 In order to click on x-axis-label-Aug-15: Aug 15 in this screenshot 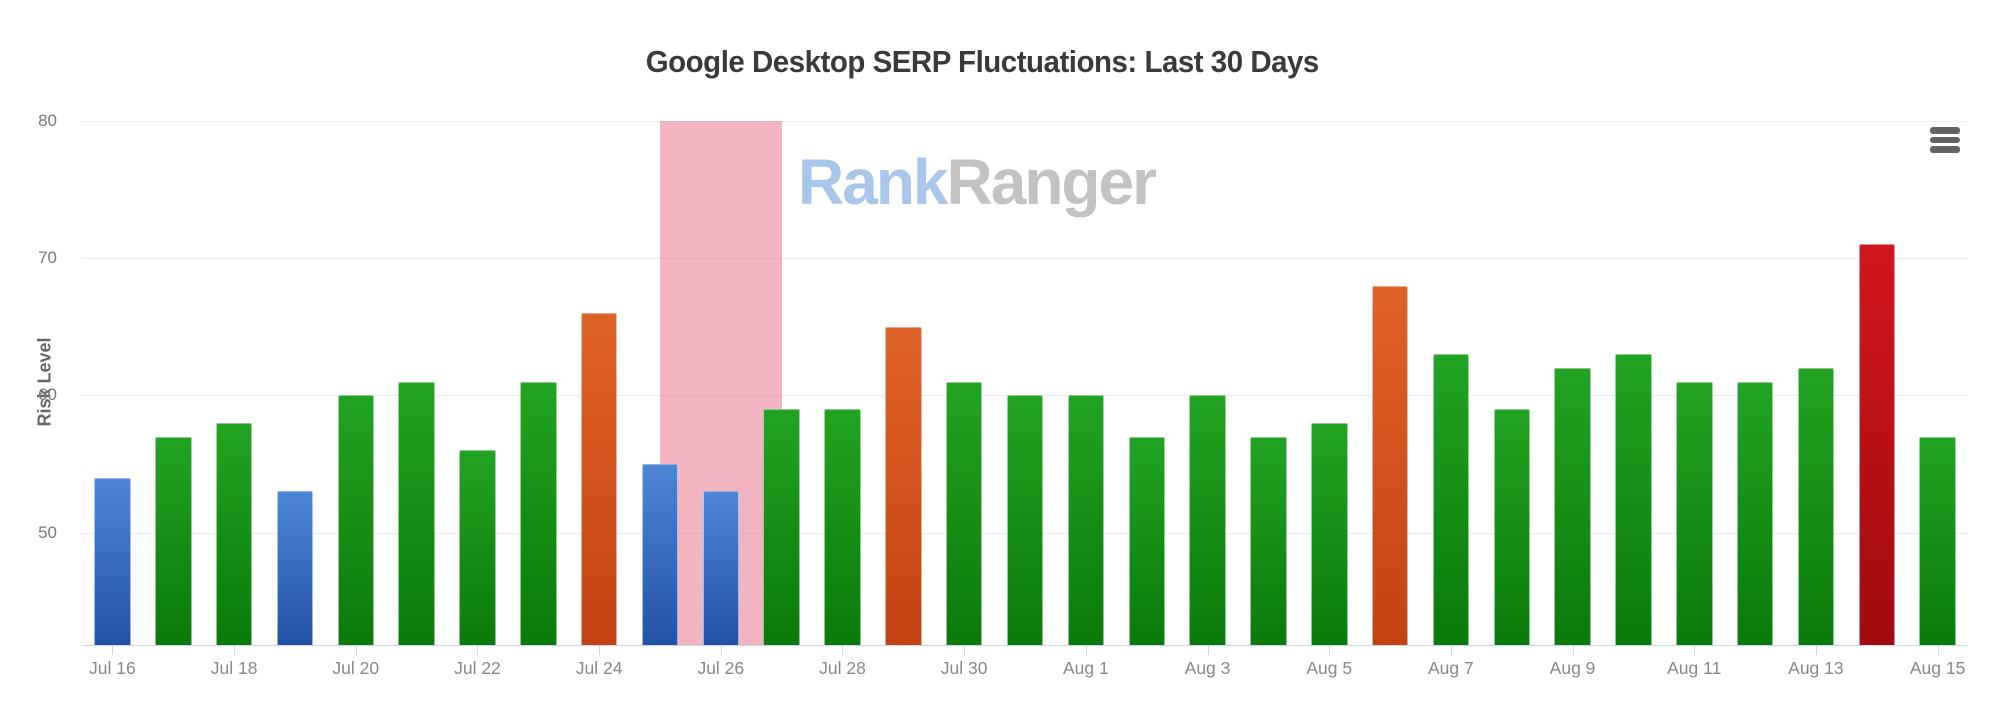, I will do `click(1937, 668)`.